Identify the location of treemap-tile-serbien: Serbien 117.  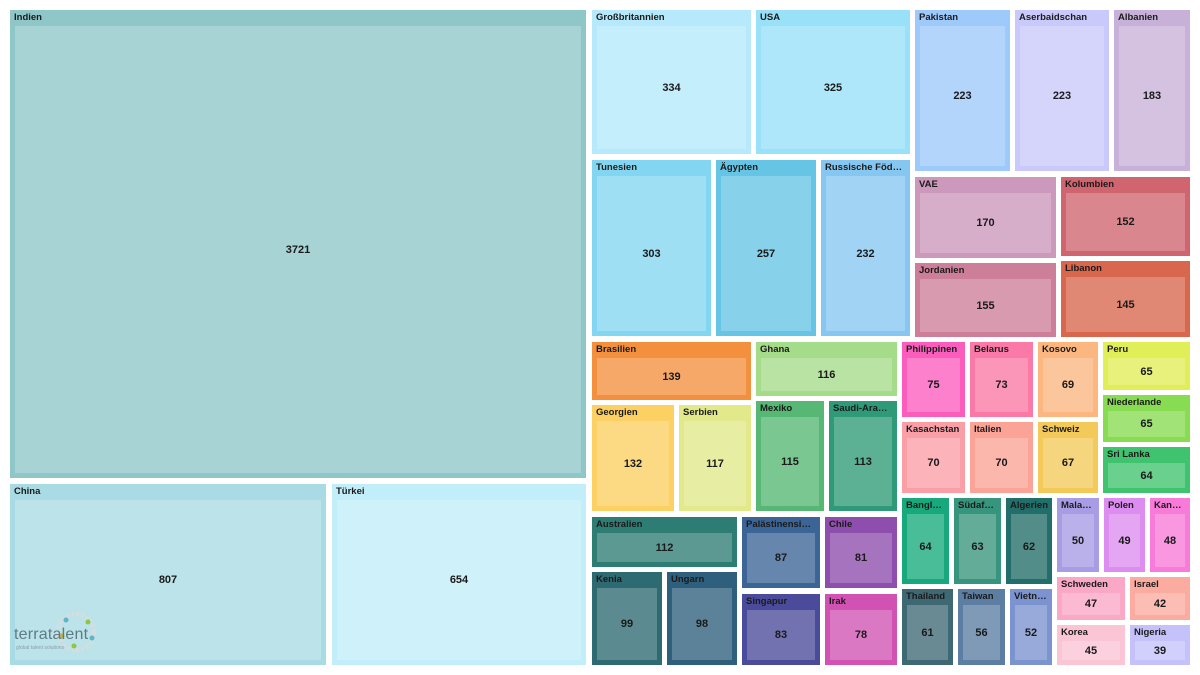
(715, 458).